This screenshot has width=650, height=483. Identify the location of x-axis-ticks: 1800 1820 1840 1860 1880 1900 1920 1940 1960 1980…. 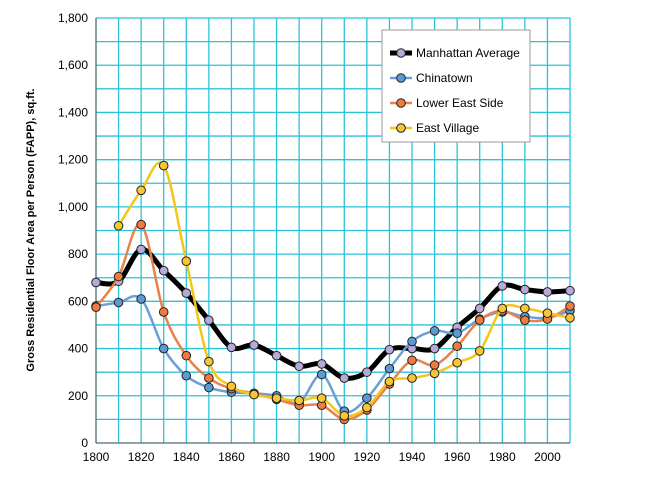
(322, 457).